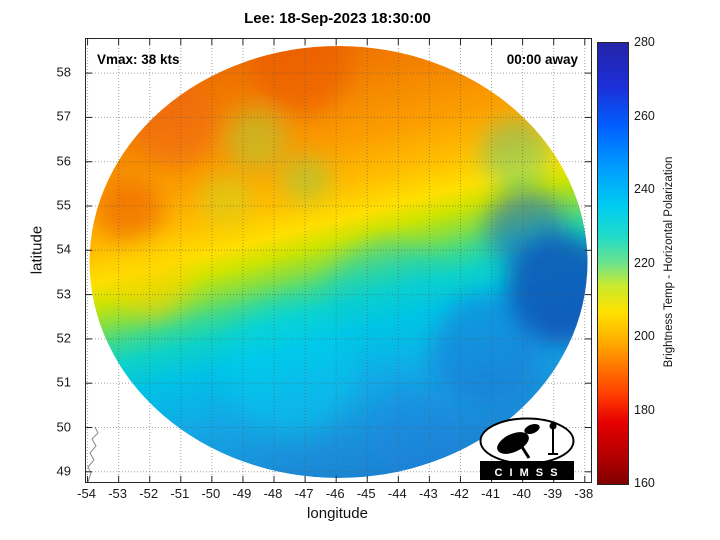 This screenshot has width=720, height=540. What do you see at coordinates (553, 493) in the screenshot?
I see `x-tick-label: -39` at bounding box center [553, 493].